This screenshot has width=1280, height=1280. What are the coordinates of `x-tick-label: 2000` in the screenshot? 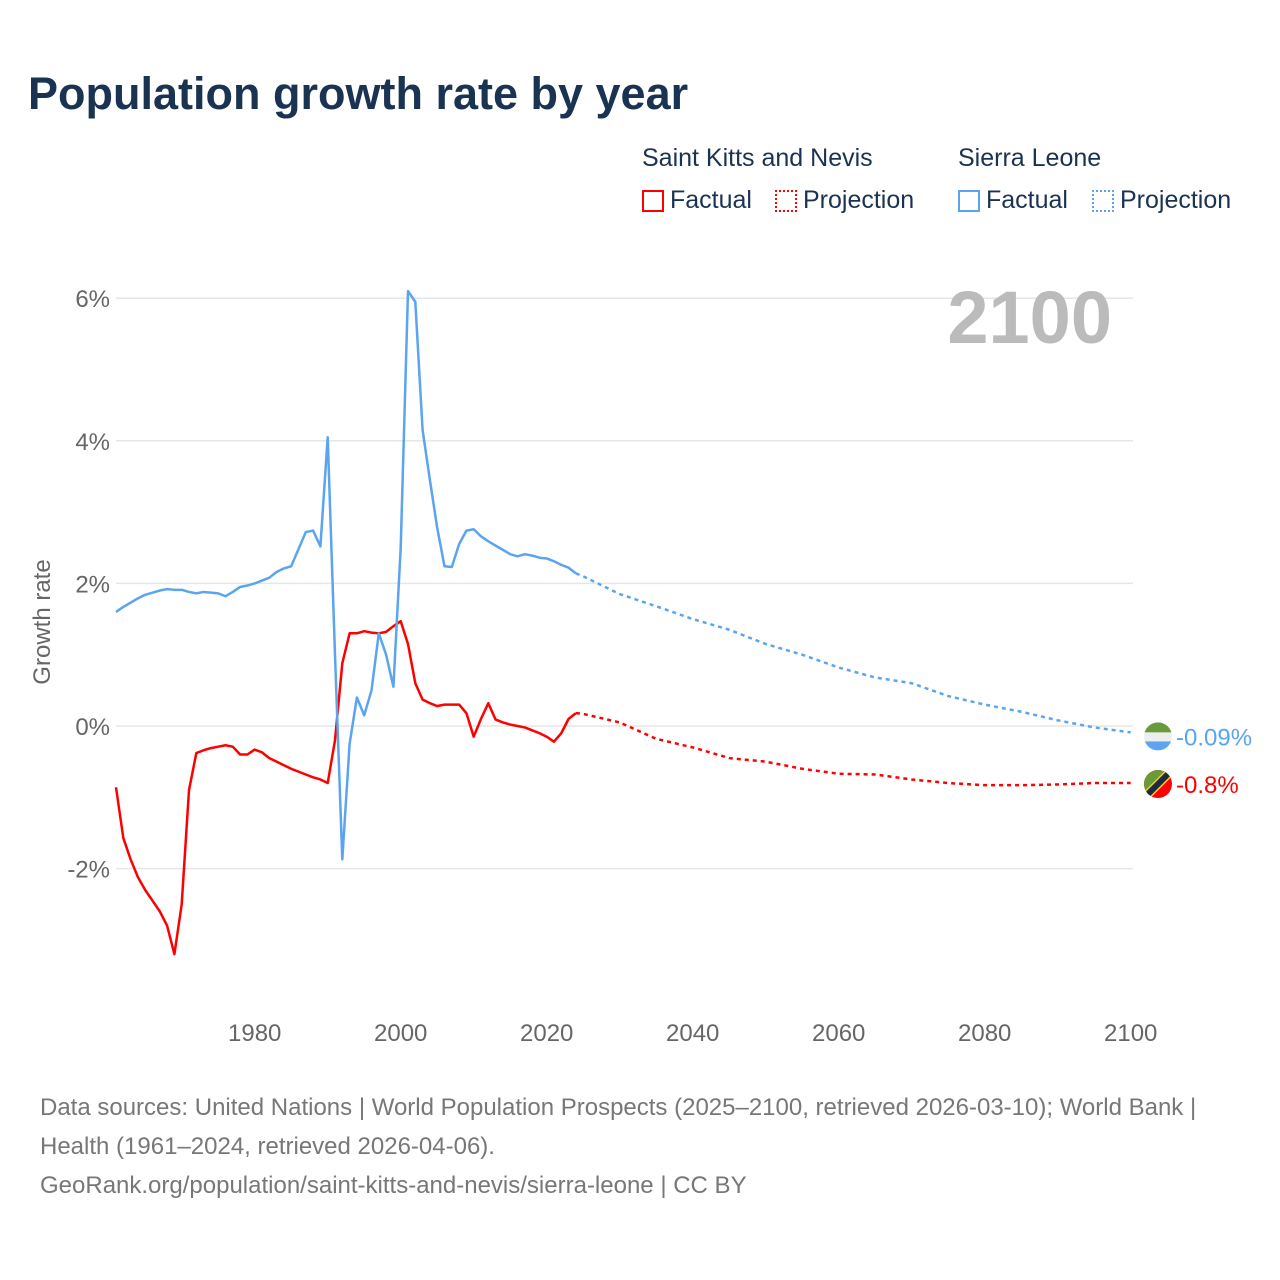 It's located at (400, 1033).